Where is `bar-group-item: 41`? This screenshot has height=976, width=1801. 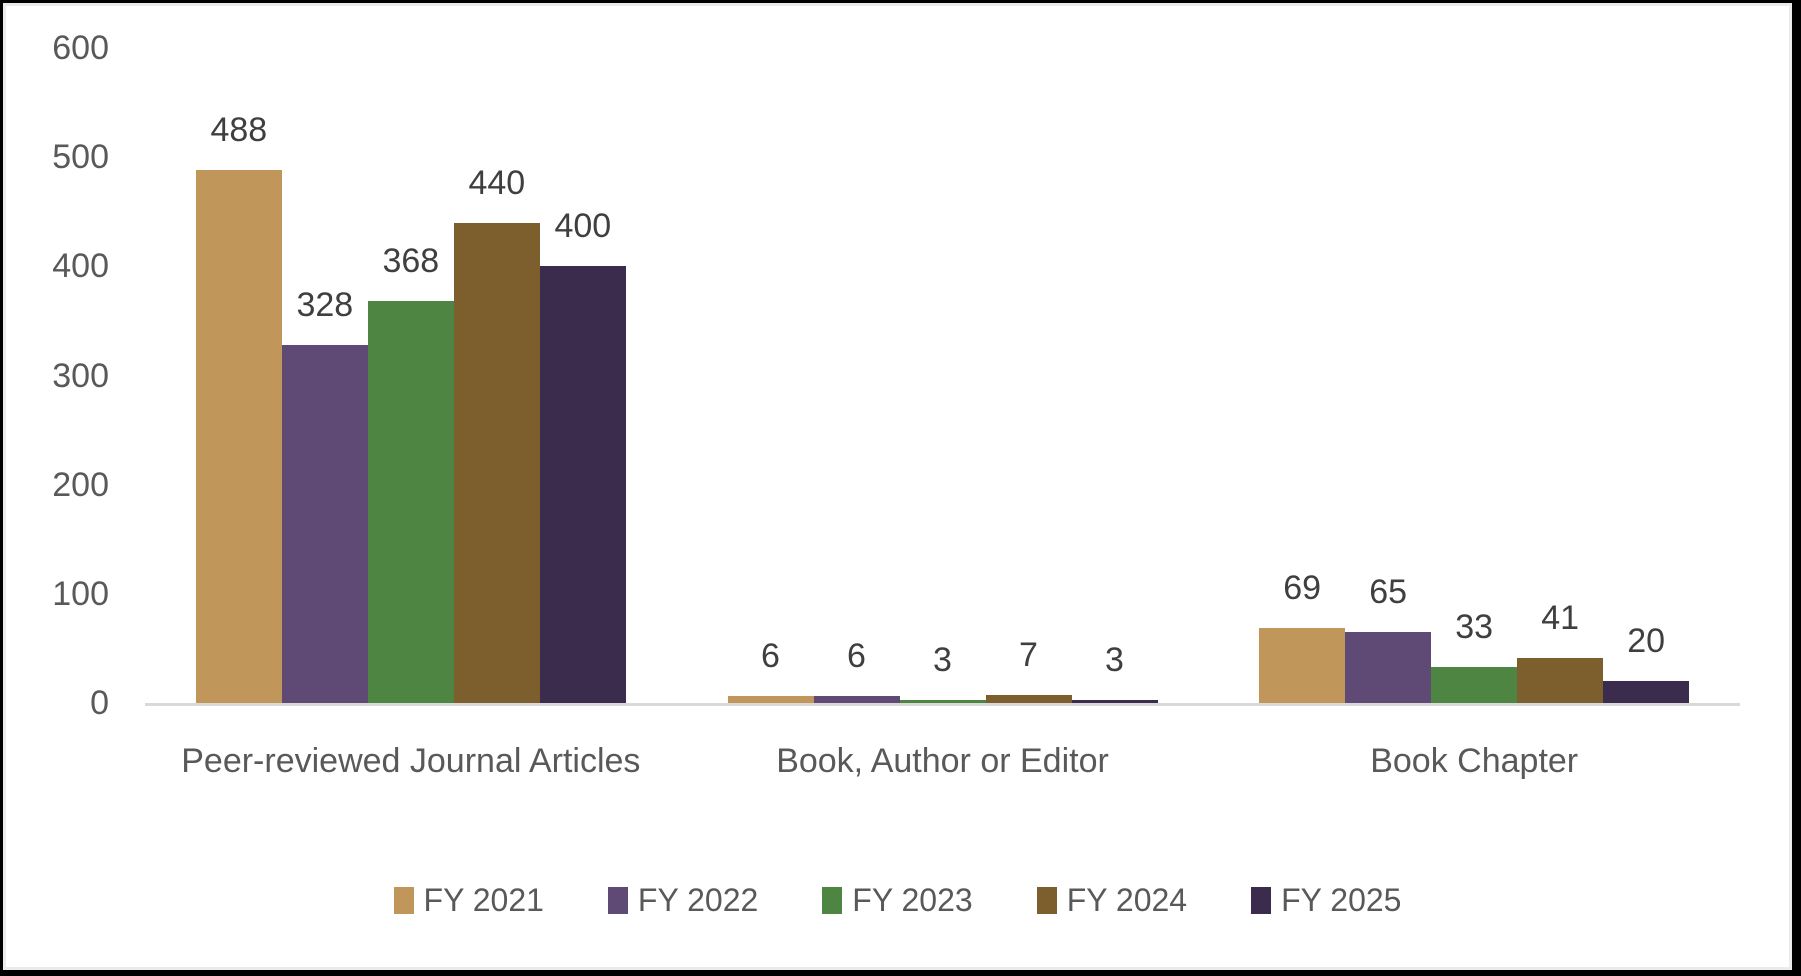 bar-group-item: 41 is located at coordinates (1560, 650).